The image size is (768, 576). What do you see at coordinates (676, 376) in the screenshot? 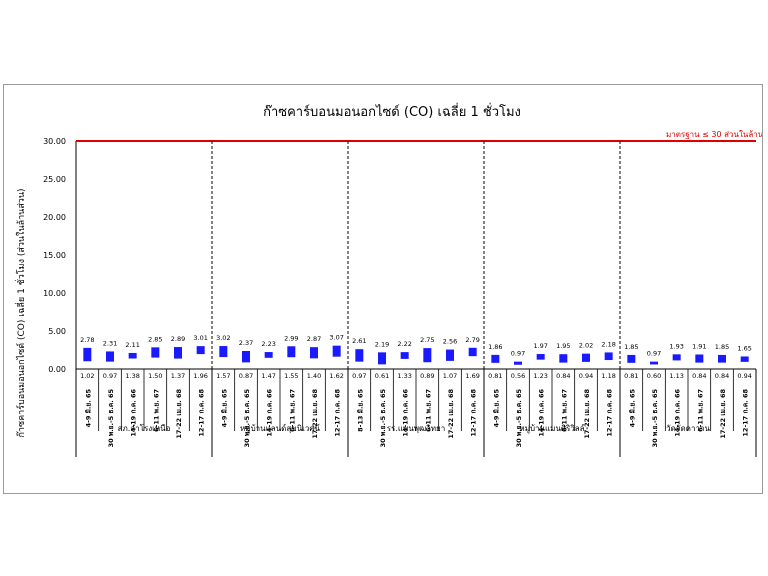
I see `min-label: 1.13` at bounding box center [676, 376].